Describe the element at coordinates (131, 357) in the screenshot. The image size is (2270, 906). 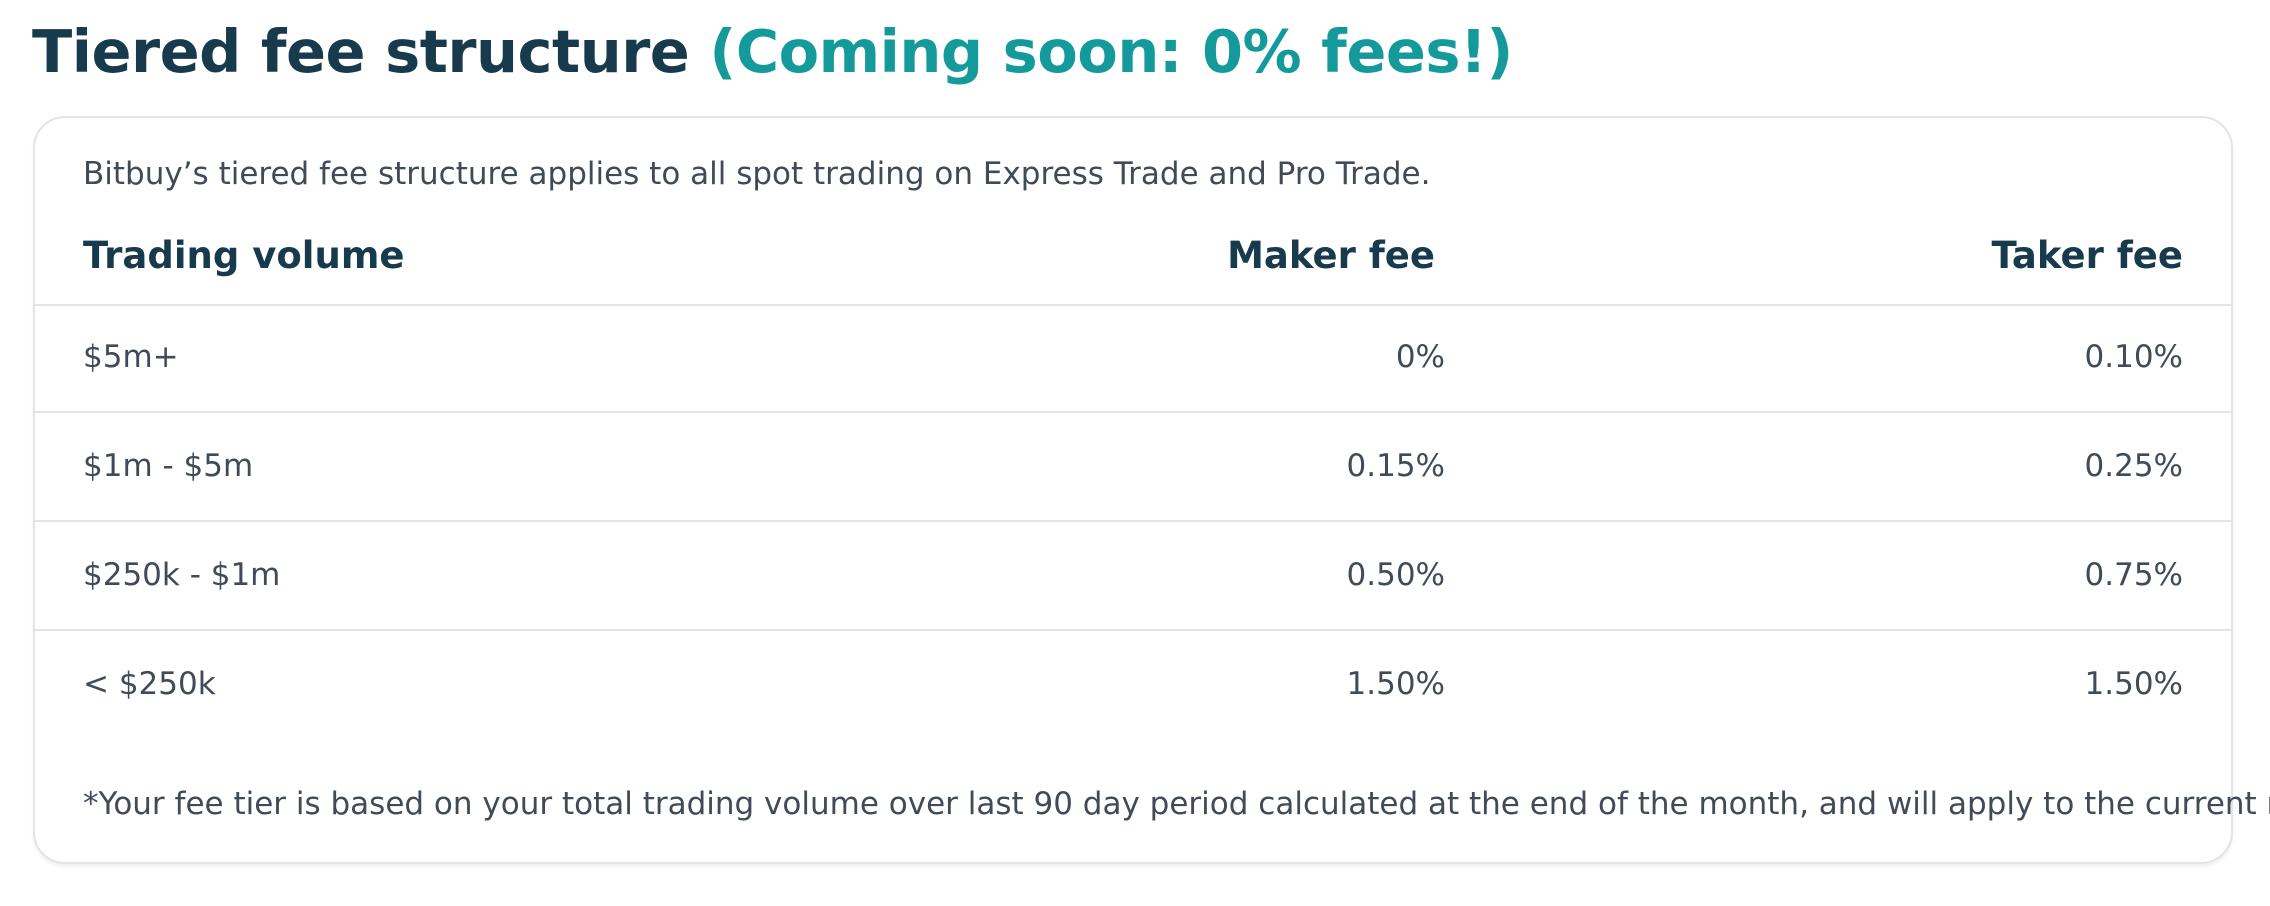
I see `trading-volume-cell: $5m+` at that location.